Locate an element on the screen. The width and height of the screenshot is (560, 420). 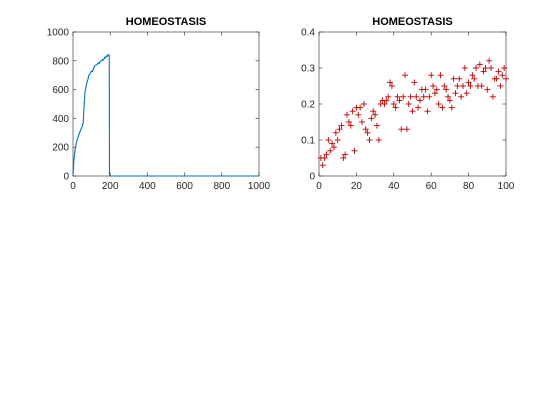
left-y-tick-label: 0 is located at coordinates (66, 177).